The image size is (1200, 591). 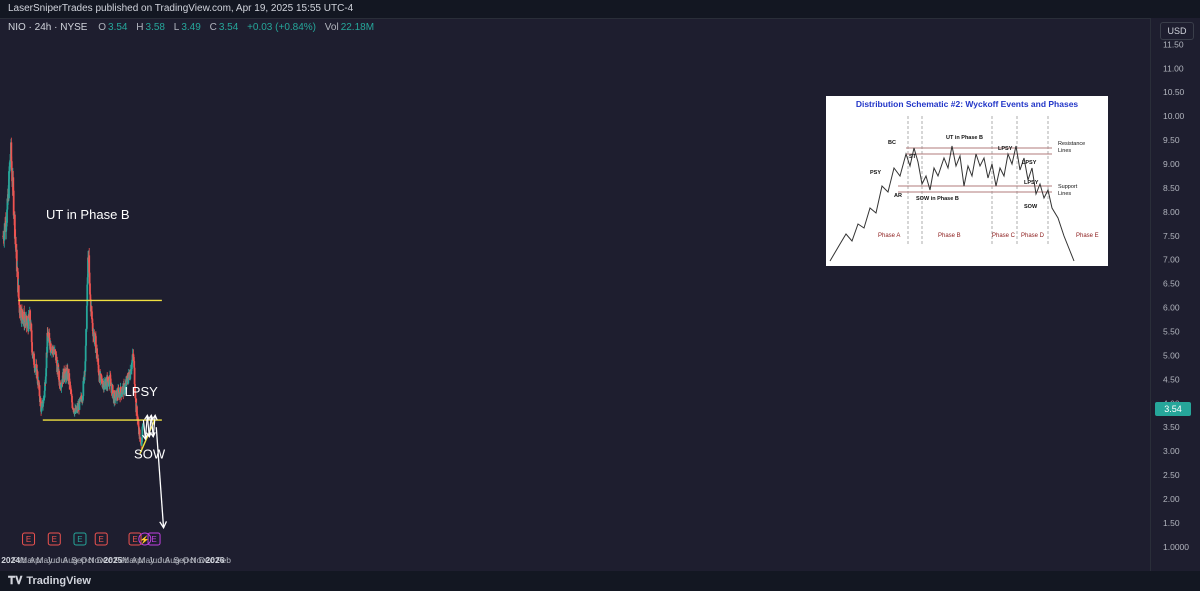 What do you see at coordinates (113, 560) in the screenshot?
I see `x-tick-label: 2025` at bounding box center [113, 560].